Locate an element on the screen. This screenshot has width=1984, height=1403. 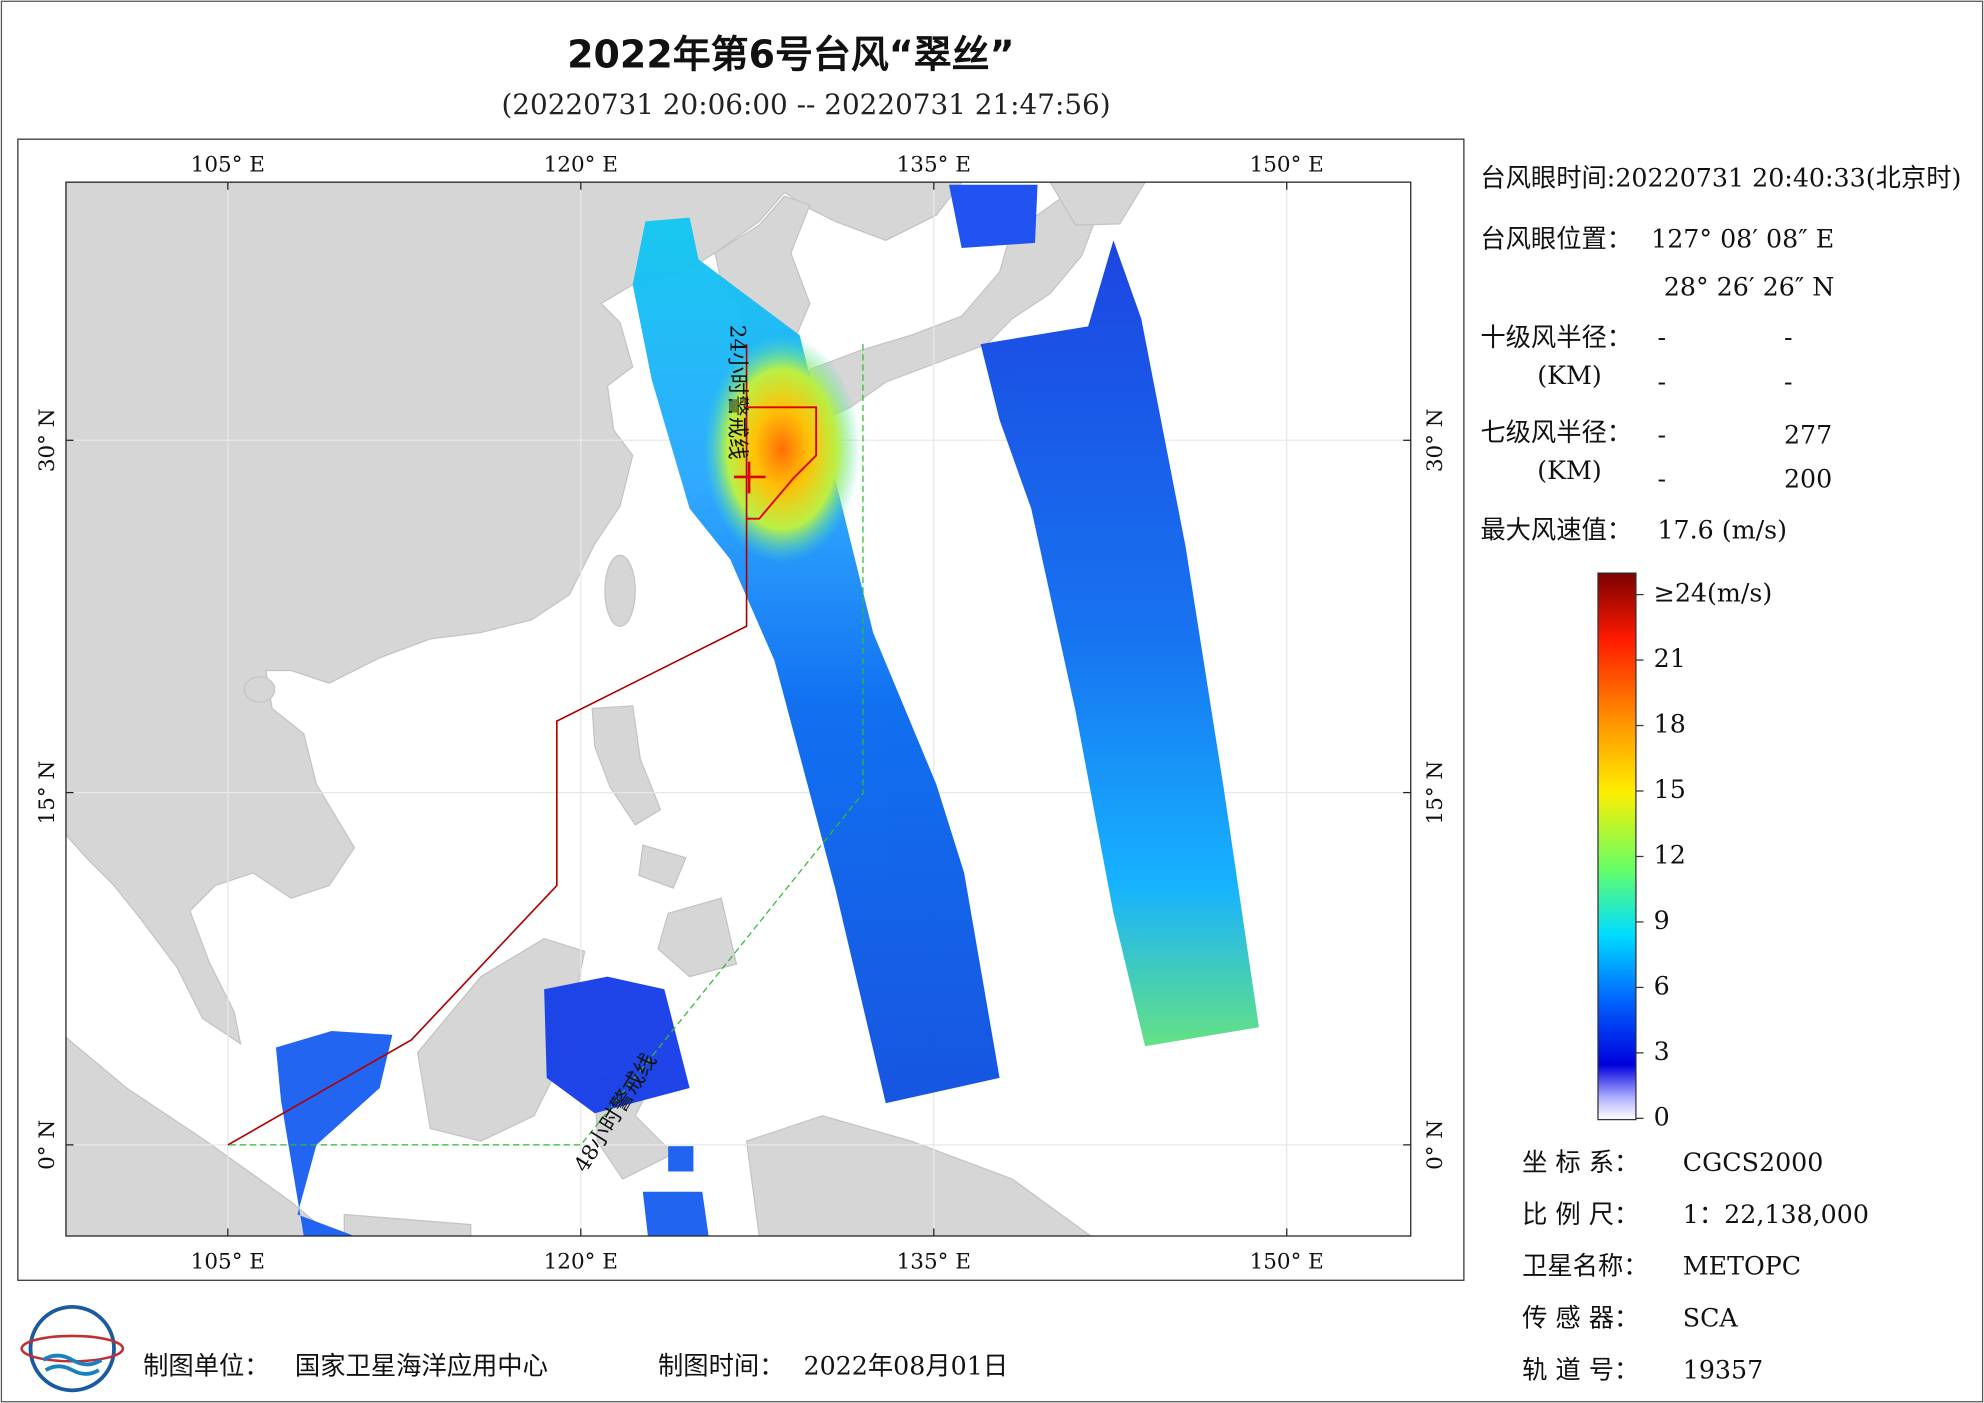
colorbar-label: 3 is located at coordinates (1662, 1051).